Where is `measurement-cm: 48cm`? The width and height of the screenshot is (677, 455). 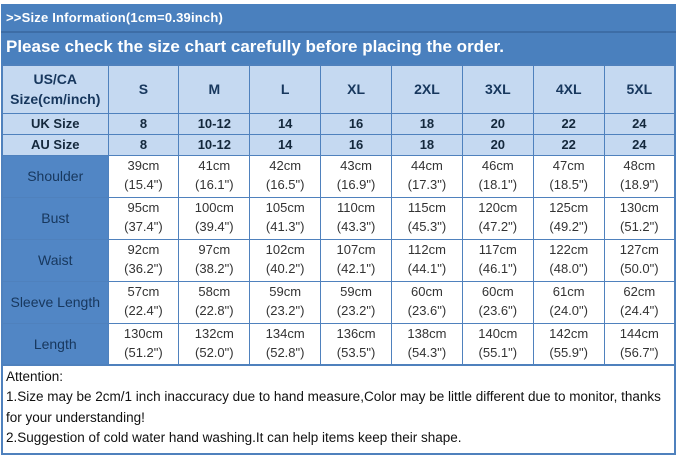 measurement-cm: 48cm is located at coordinates (639, 166).